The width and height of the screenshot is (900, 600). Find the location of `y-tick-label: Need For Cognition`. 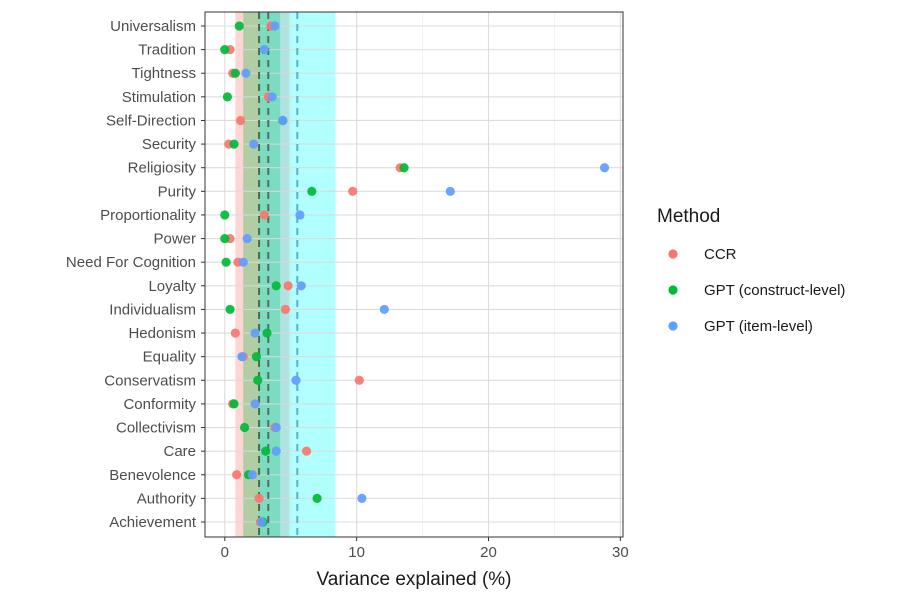

y-tick-label: Need For Cognition is located at coordinates (131, 262).